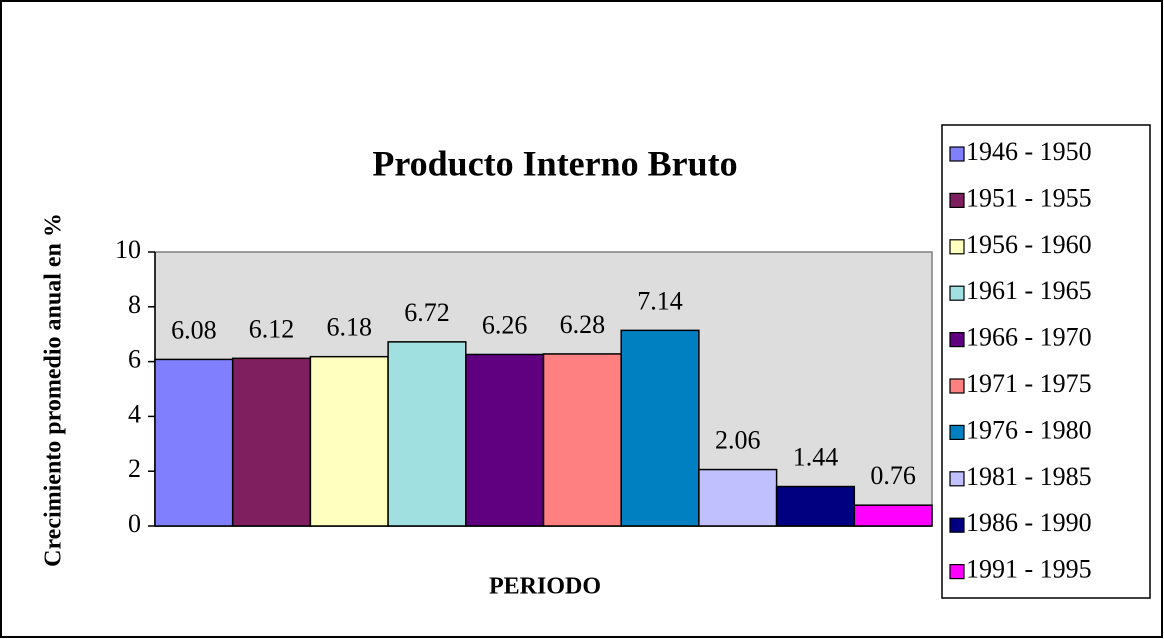 The height and width of the screenshot is (639, 1164). Describe the element at coordinates (554, 163) in the screenshot. I see `chart-title: Producto Interno Bruto` at that location.